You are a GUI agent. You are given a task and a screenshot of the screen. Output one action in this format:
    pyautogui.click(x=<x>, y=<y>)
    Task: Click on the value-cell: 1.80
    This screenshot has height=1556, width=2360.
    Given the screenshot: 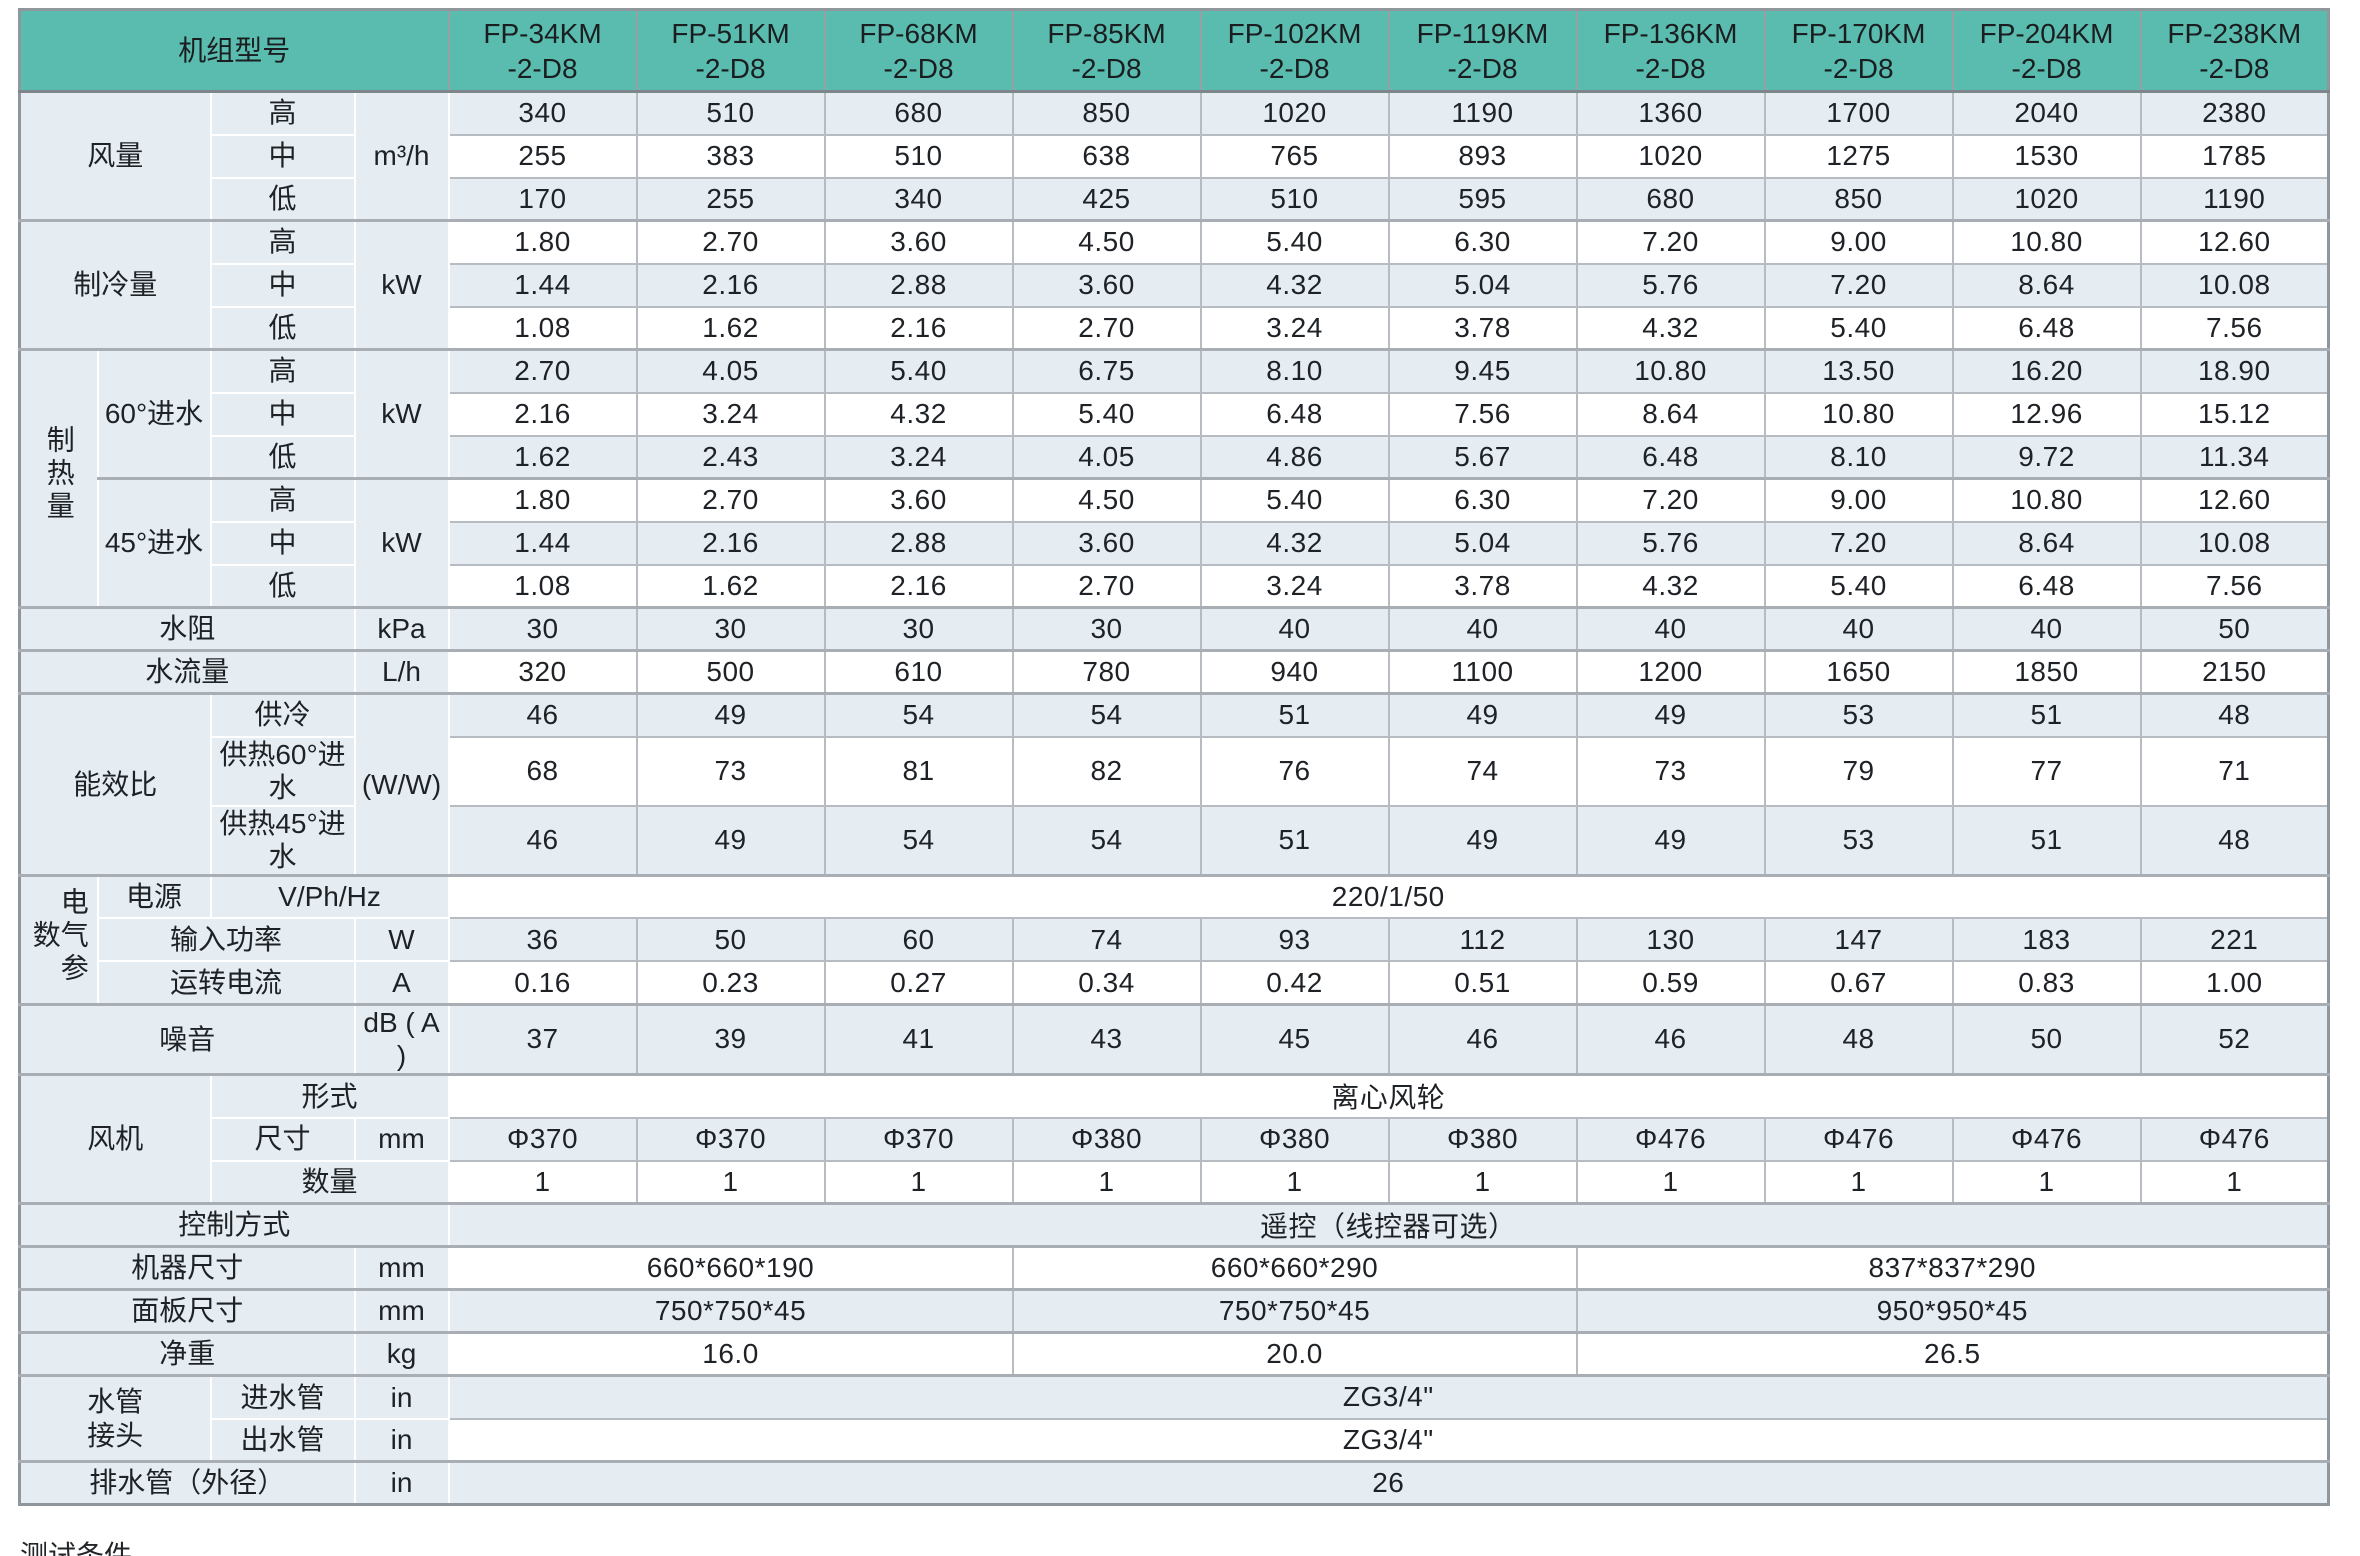 What is the action you would take?
    pyautogui.click(x=542, y=242)
    